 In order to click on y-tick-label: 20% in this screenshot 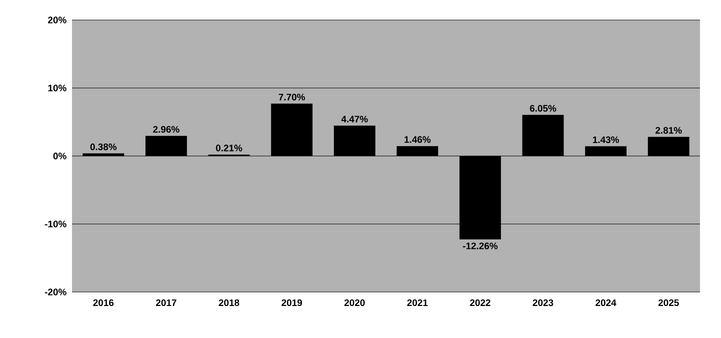, I will do `click(57, 20)`.